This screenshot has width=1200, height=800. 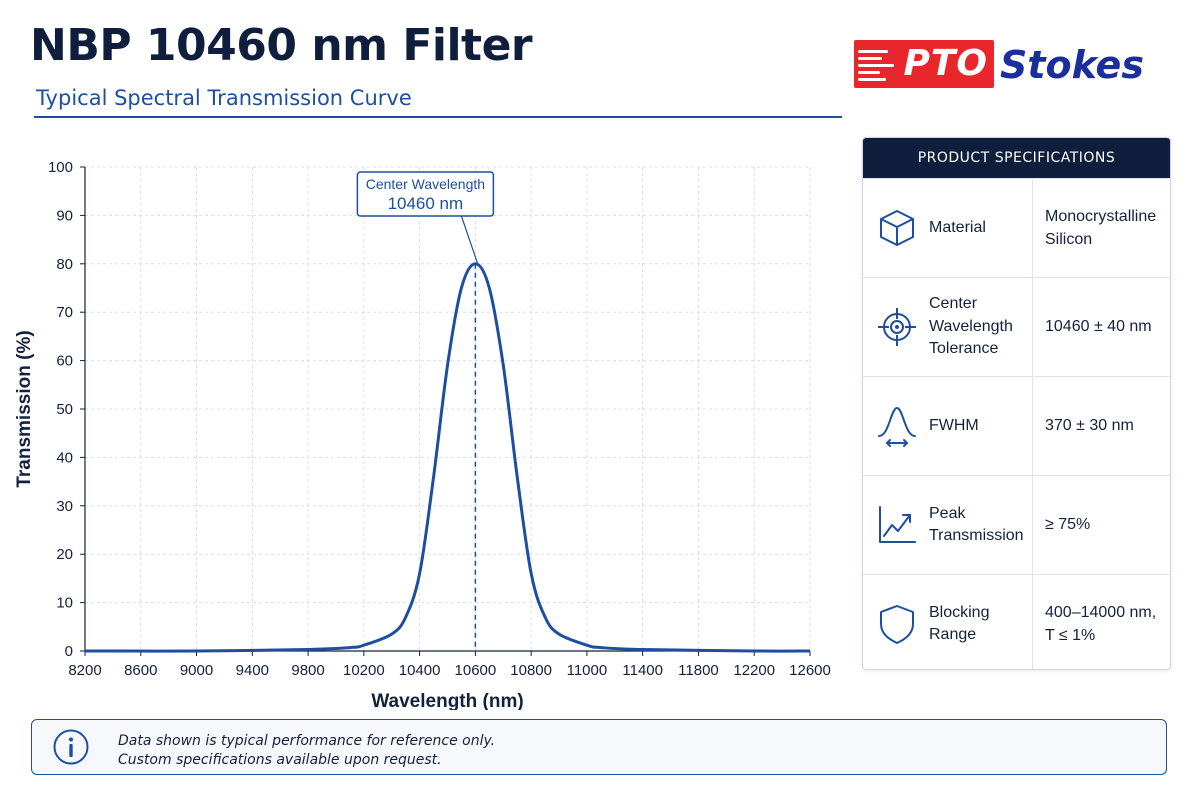 What do you see at coordinates (642, 670) in the screenshot?
I see `x-tick-label: 11400` at bounding box center [642, 670].